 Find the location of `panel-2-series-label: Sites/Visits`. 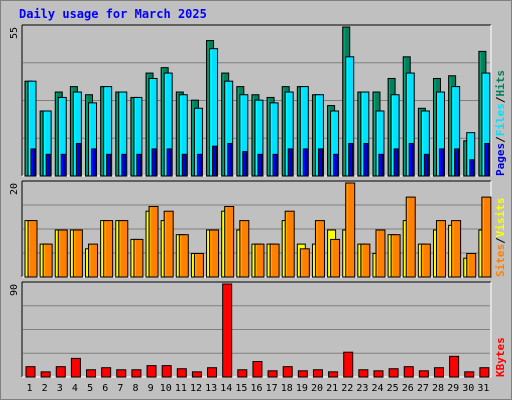

panel-2-series-label: Sites/Visits is located at coordinates (500, 238).